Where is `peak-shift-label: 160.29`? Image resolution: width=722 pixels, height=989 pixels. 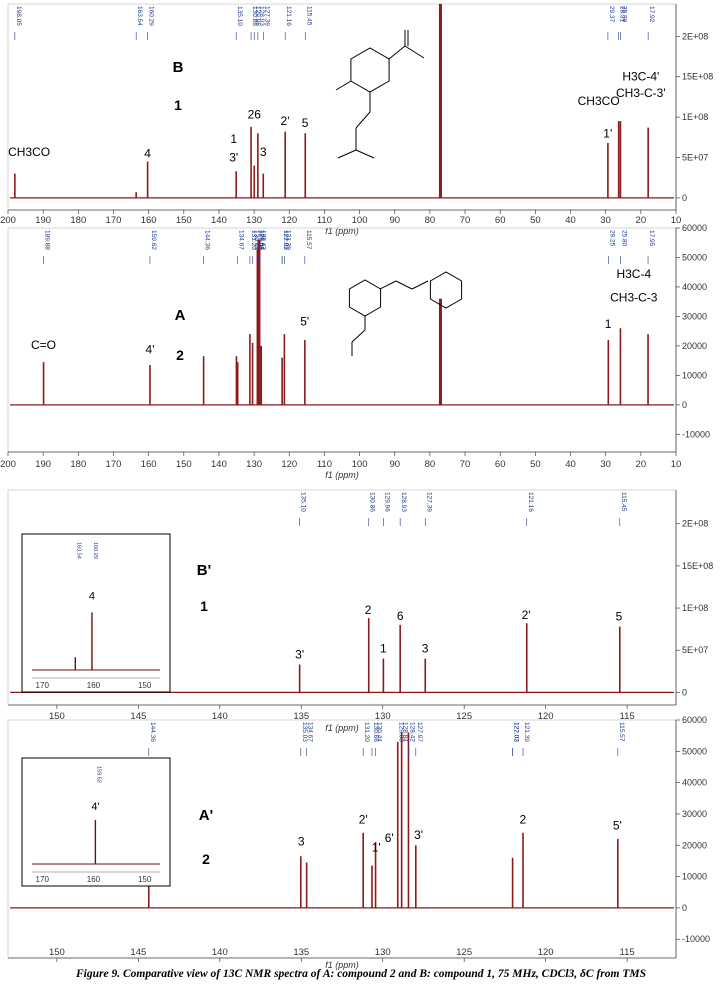
peak-shift-label: 160.29 is located at coordinates (151, 16).